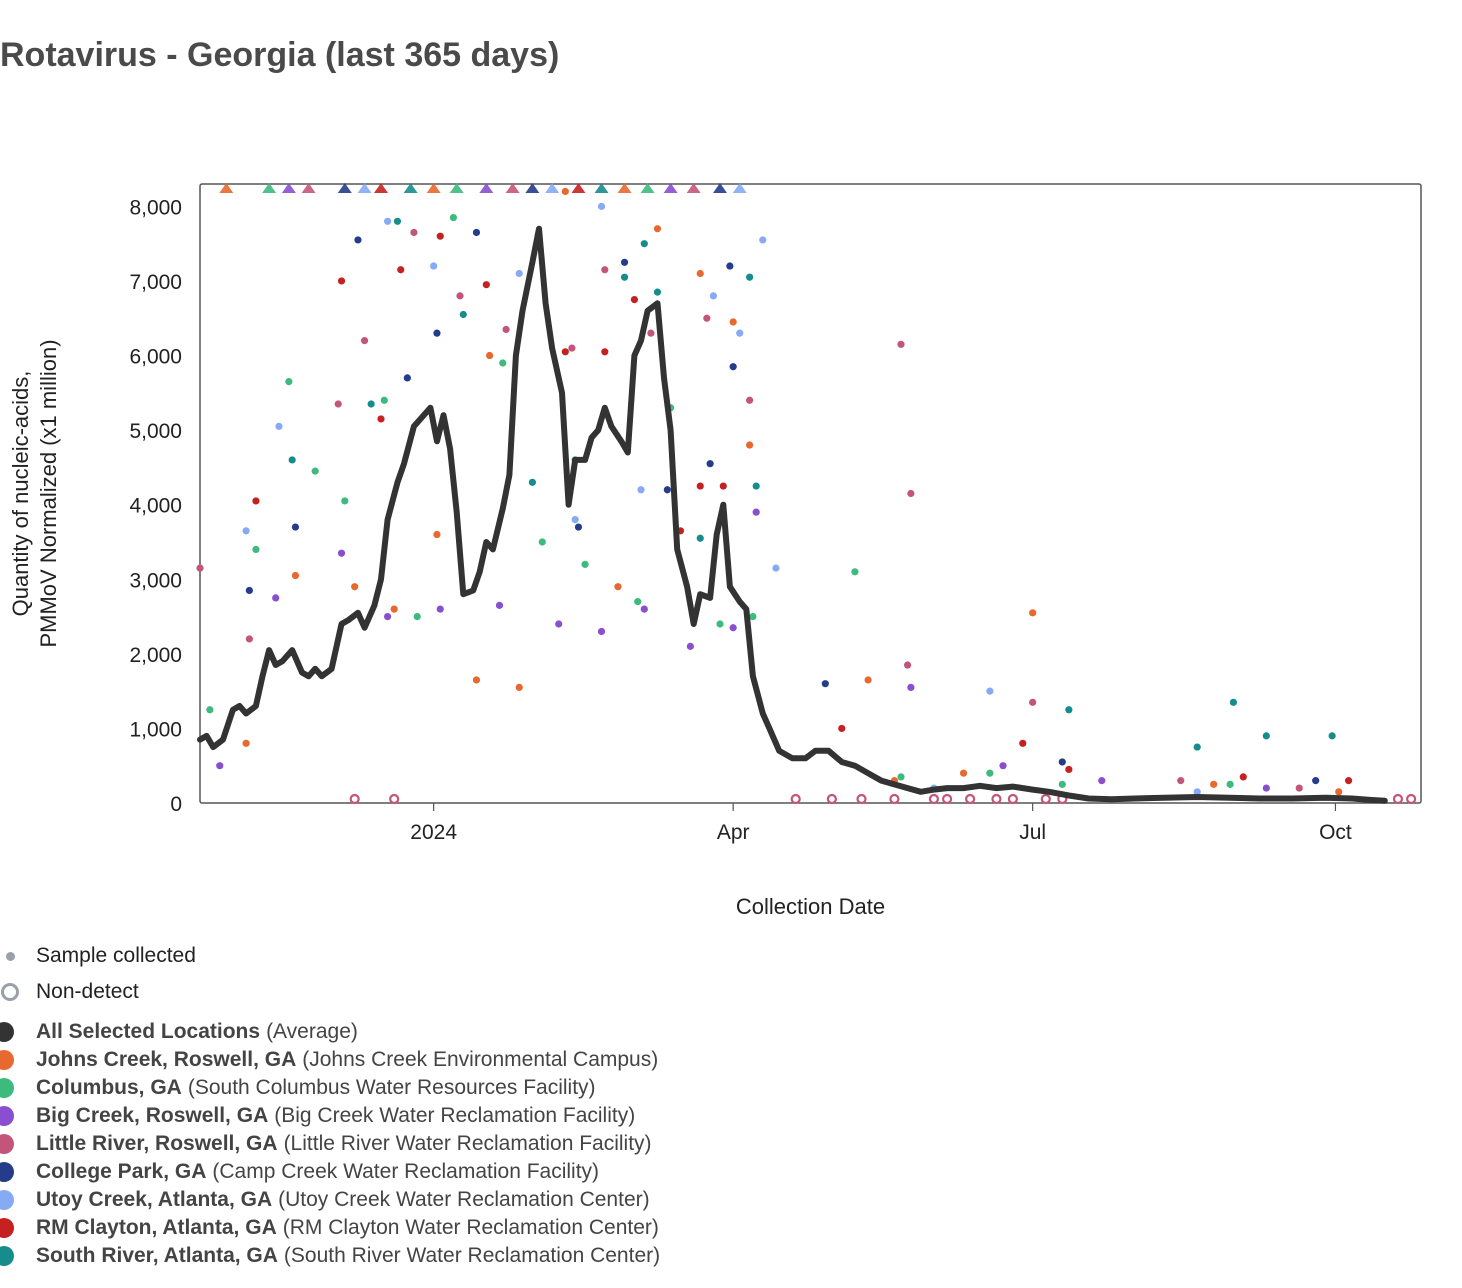 The height and width of the screenshot is (1288, 1462). What do you see at coordinates (155, 207) in the screenshot?
I see `y-tick-label: 8,000` at bounding box center [155, 207].